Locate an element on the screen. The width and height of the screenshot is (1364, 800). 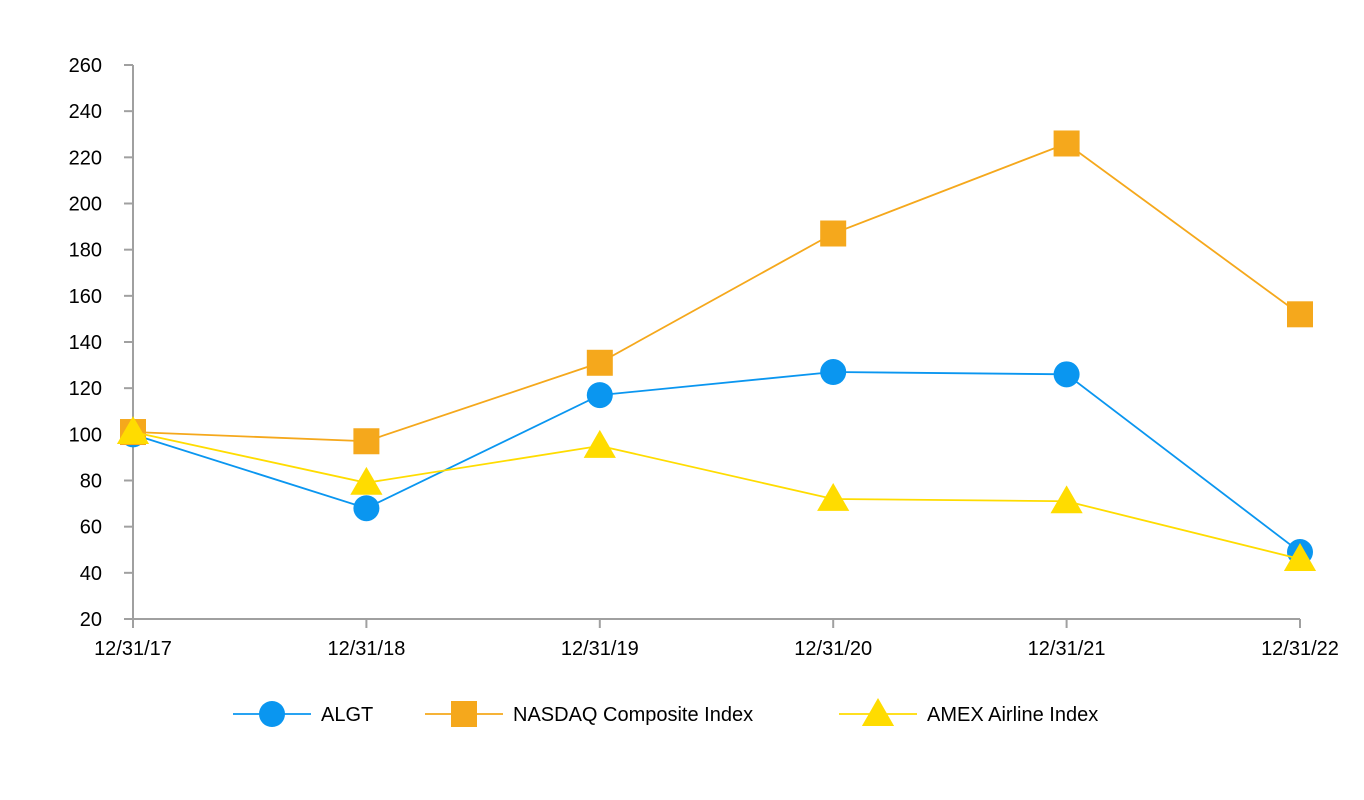
legend-label: AMEX Airline Index is located at coordinates (1012, 715).